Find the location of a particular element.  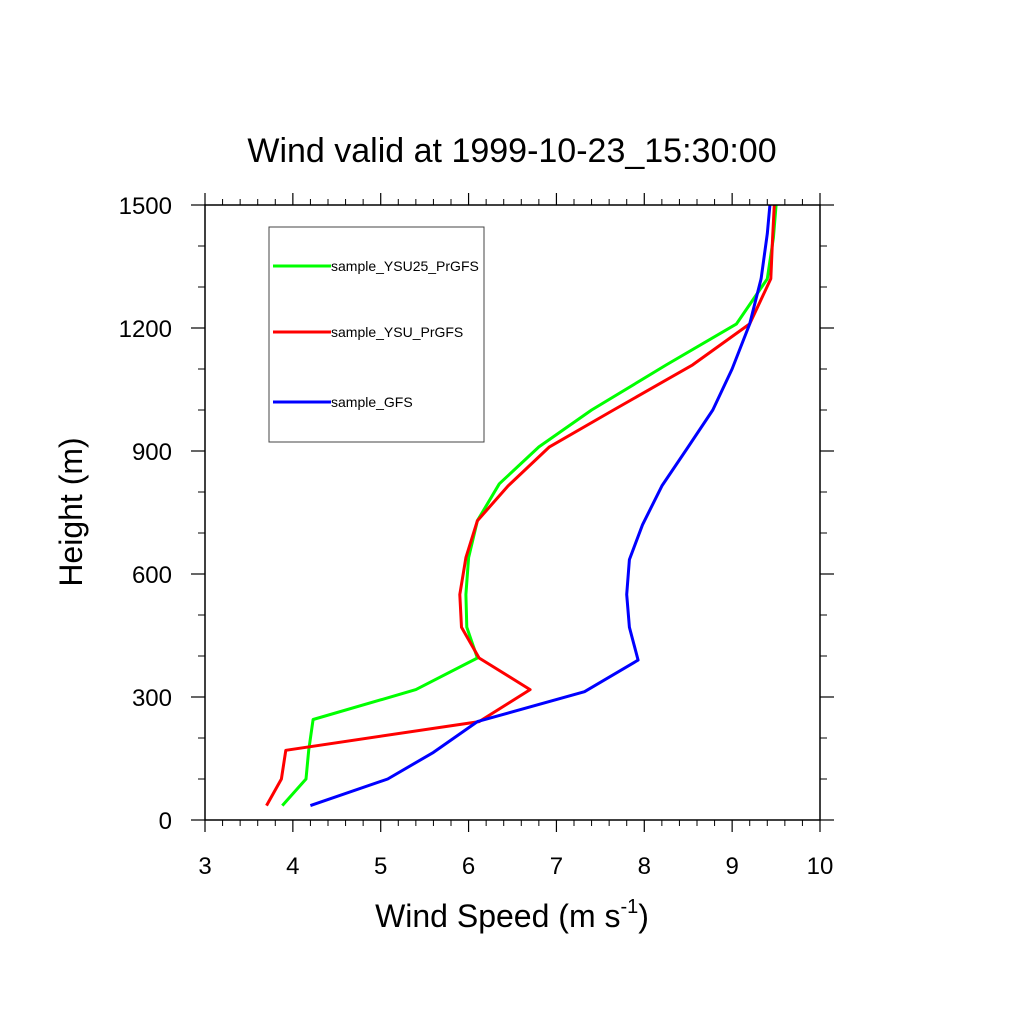

x-axis-label-exponent: -1 is located at coordinates (629, 907).